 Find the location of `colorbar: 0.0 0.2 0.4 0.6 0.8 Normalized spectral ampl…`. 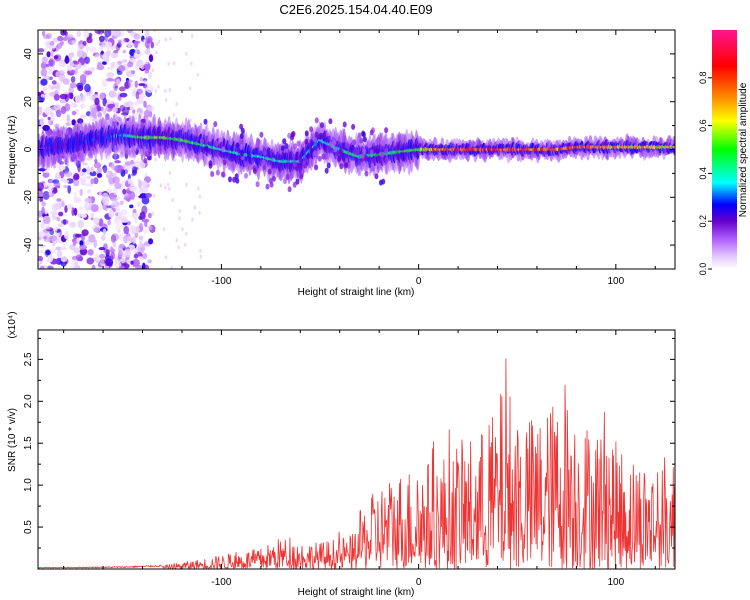

colorbar: 0.0 0.2 0.4 0.6 0.8 Normalized spectral ampl… is located at coordinates (723, 152).